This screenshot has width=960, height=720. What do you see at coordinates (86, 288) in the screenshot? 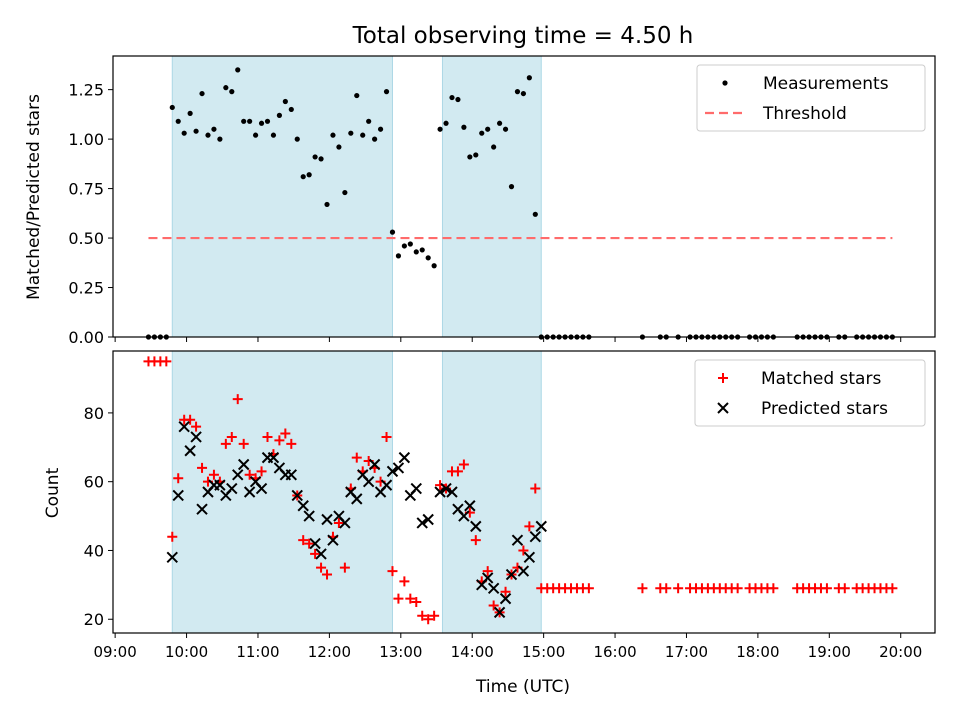
I see `top-y-tick-label: 0.25` at bounding box center [86, 288].